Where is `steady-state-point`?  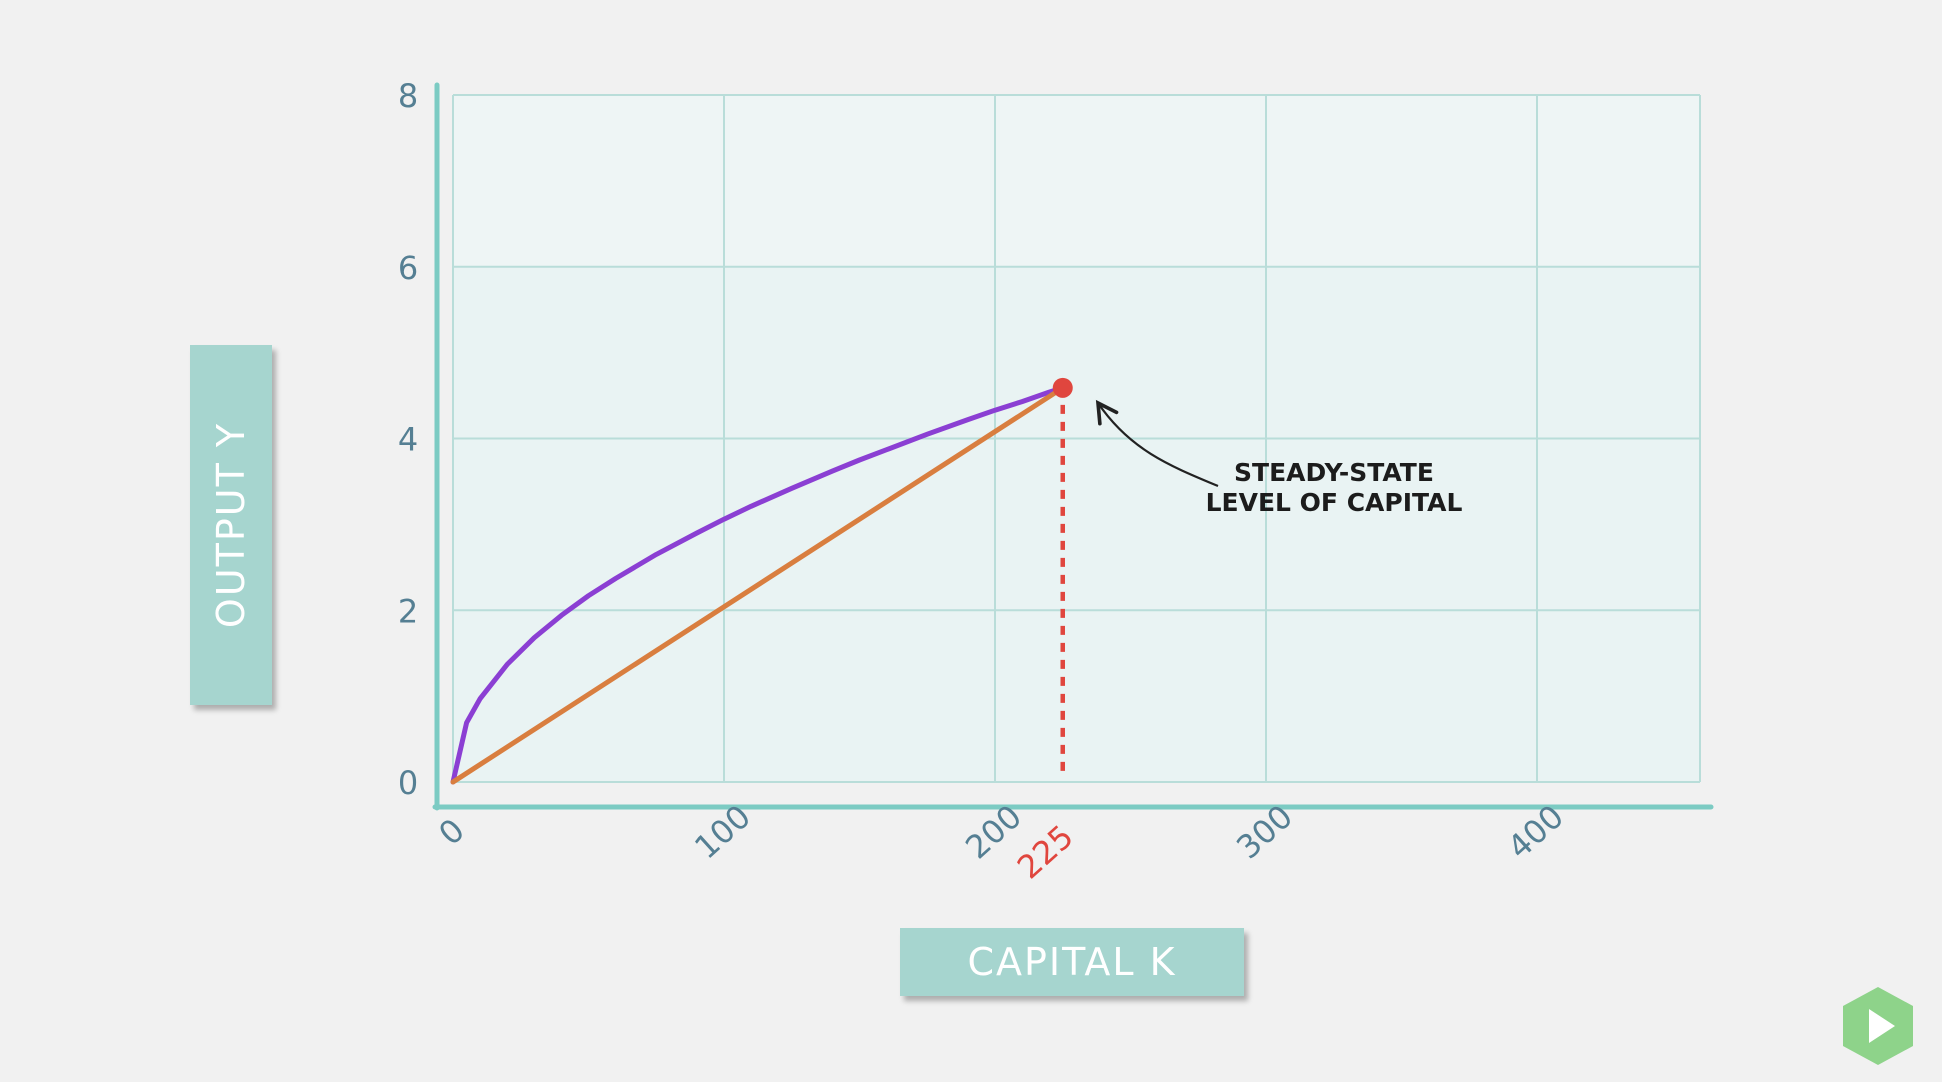
steady-state-point is located at coordinates (1062, 387).